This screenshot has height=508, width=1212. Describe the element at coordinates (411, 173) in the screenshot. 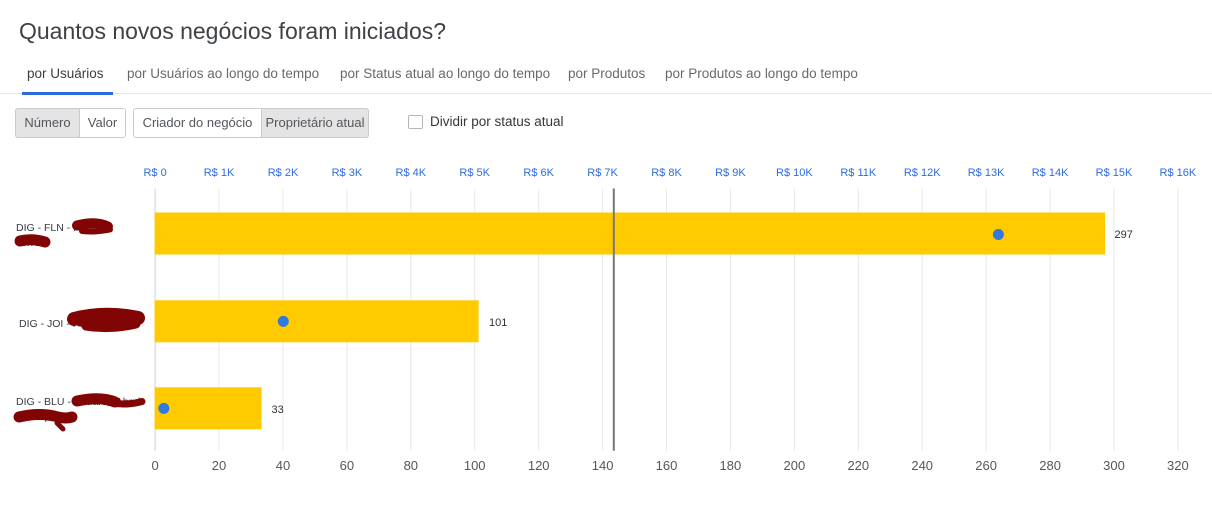

I see `svg-text: R$ 4K` at that location.